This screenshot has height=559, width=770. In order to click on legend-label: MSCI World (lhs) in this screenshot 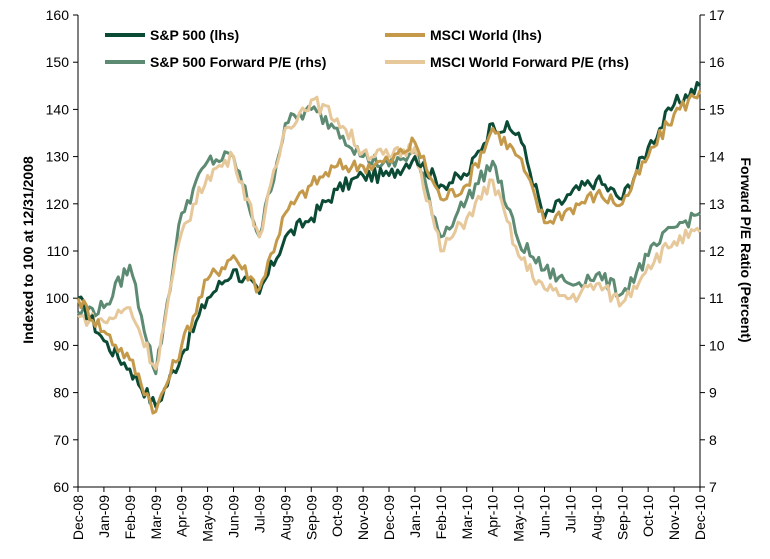, I will do `click(486, 35)`.